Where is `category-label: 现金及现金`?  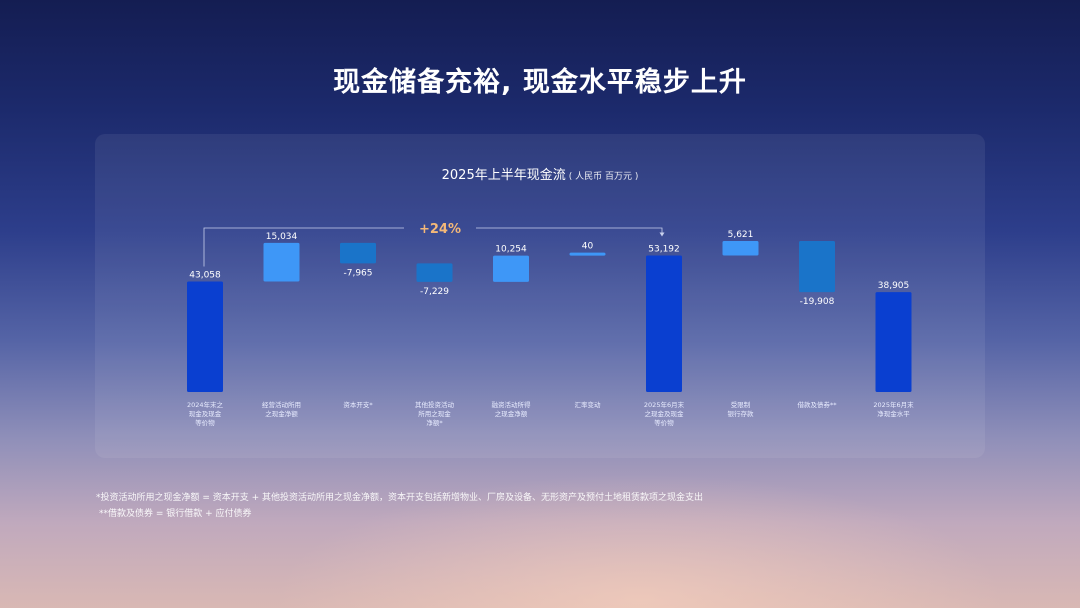 category-label: 现金及现金 is located at coordinates (205, 413).